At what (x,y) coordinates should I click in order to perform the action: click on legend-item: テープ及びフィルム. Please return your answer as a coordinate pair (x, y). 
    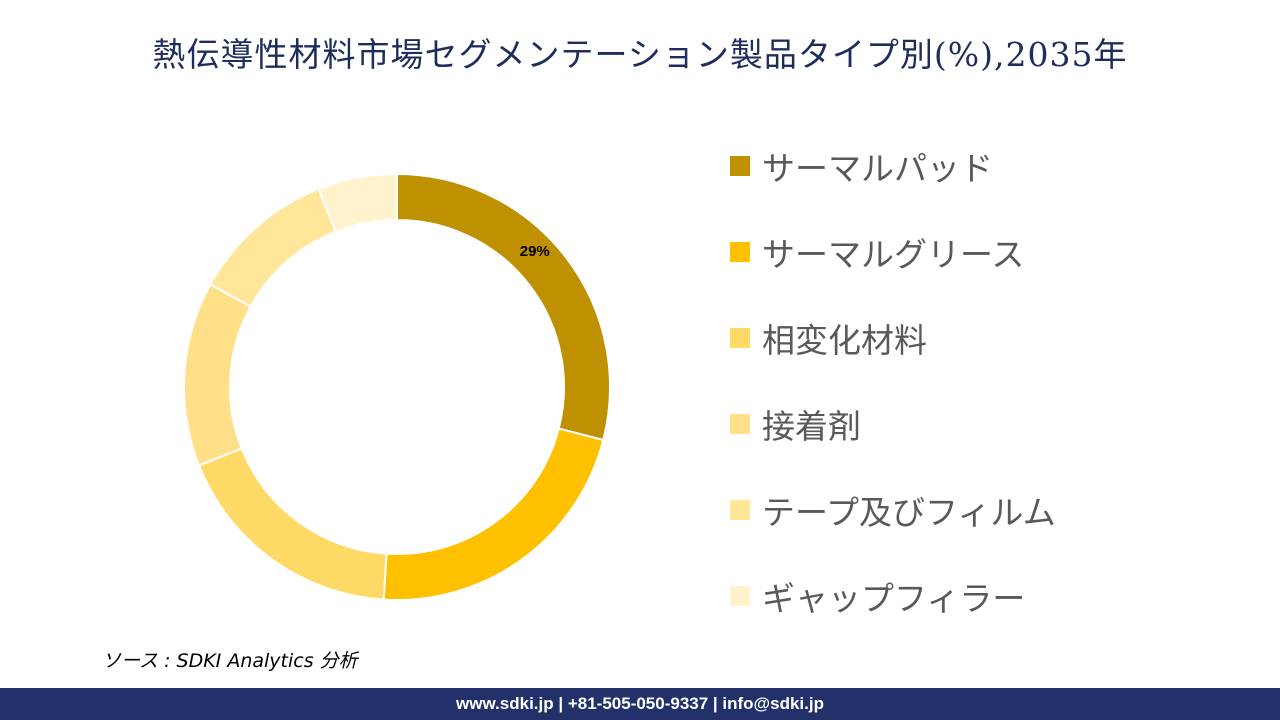
    Looking at the image, I should click on (893, 511).